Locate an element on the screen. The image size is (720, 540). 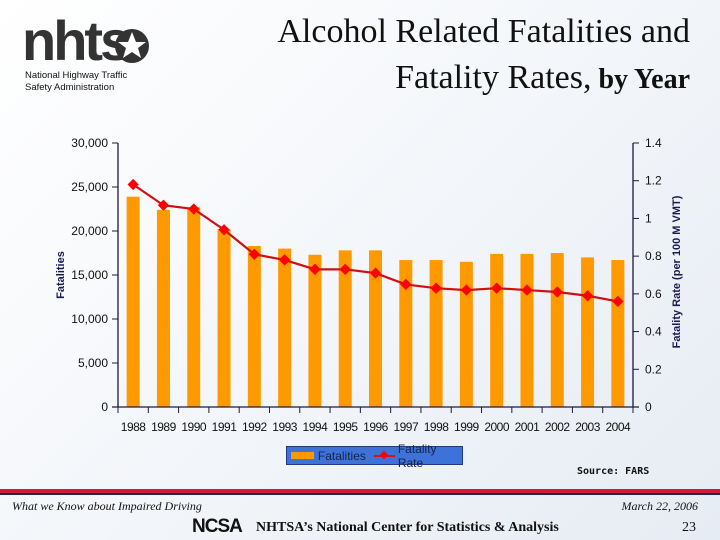
right-tick-label: 1 is located at coordinates (648, 218).